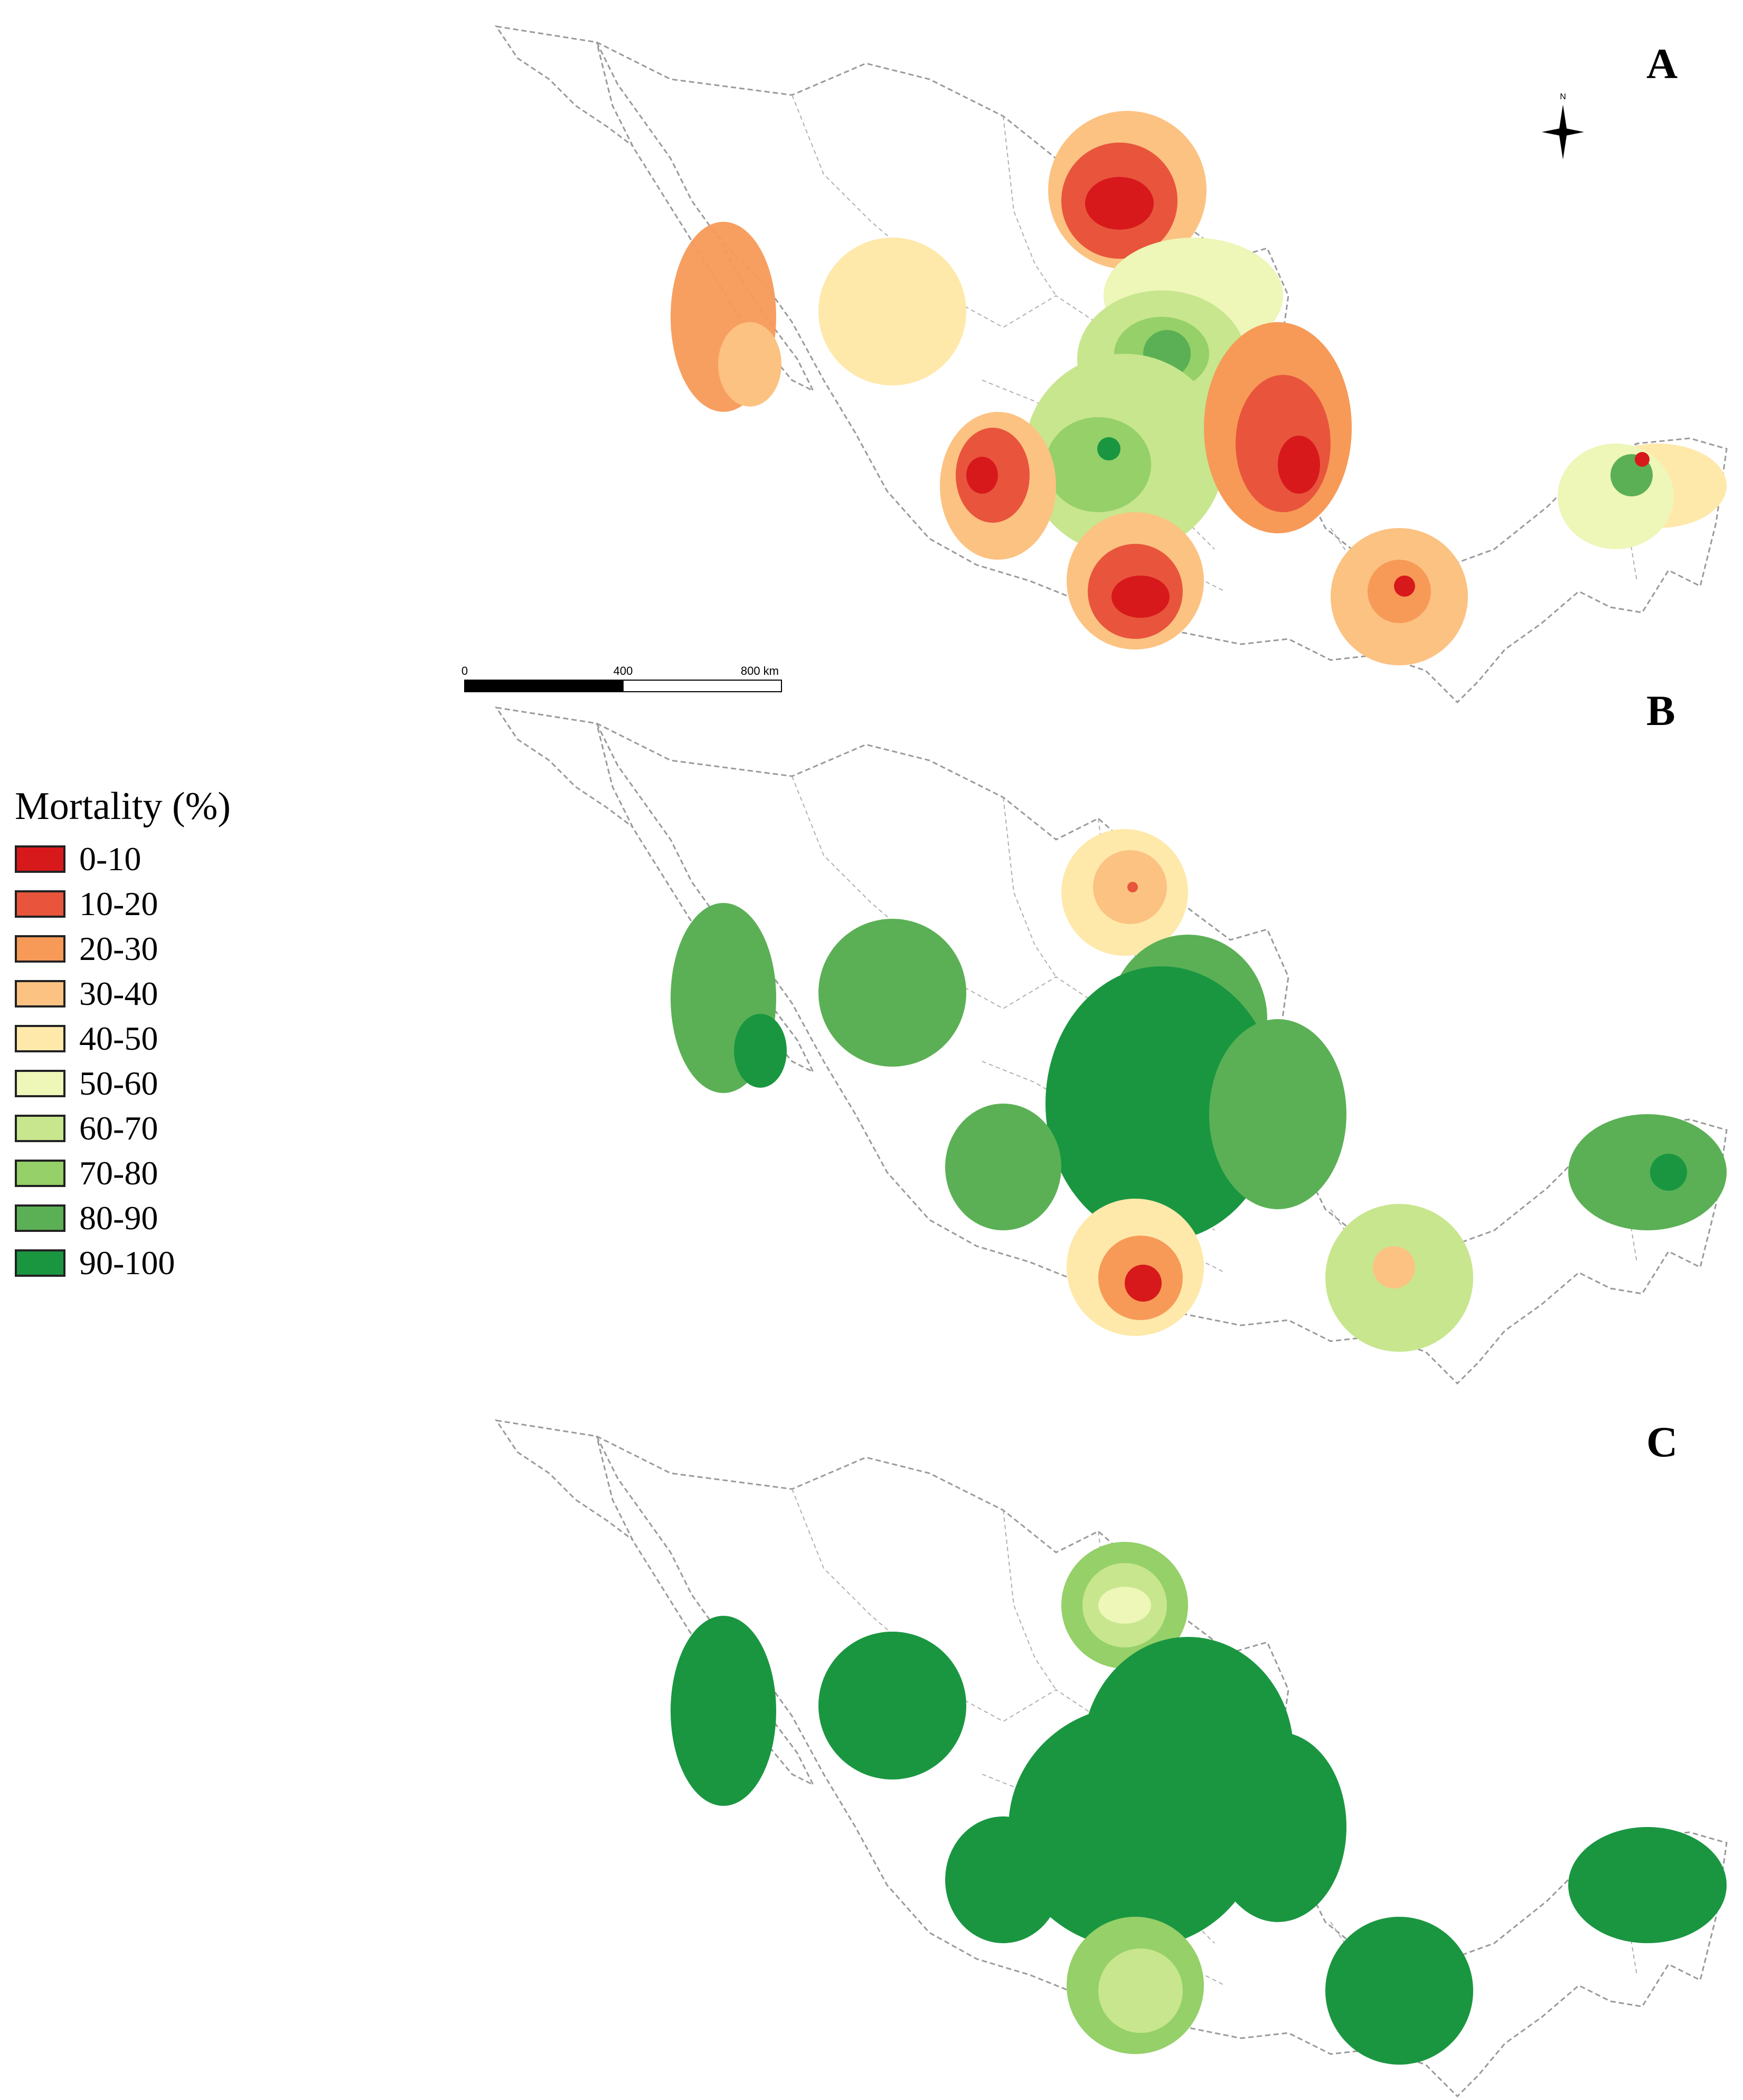  I want to click on legend-label: 80-90, so click(118, 1218).